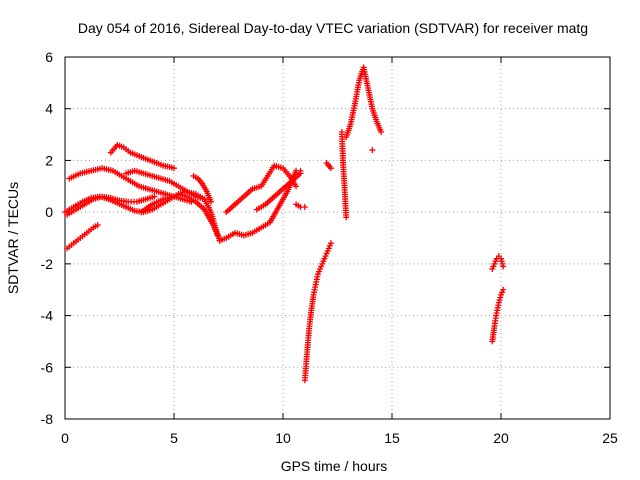 The width and height of the screenshot is (640, 480). I want to click on y-tick-label: 4, so click(49, 109).